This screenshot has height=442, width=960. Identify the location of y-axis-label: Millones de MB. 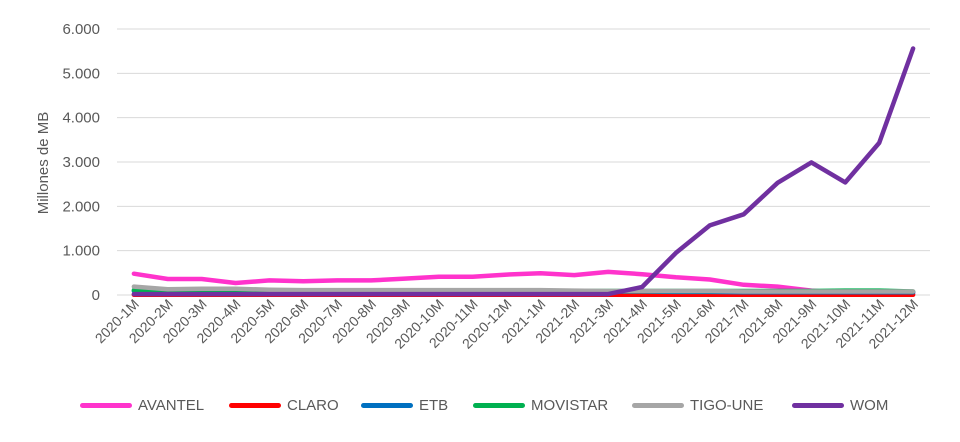
(43, 163).